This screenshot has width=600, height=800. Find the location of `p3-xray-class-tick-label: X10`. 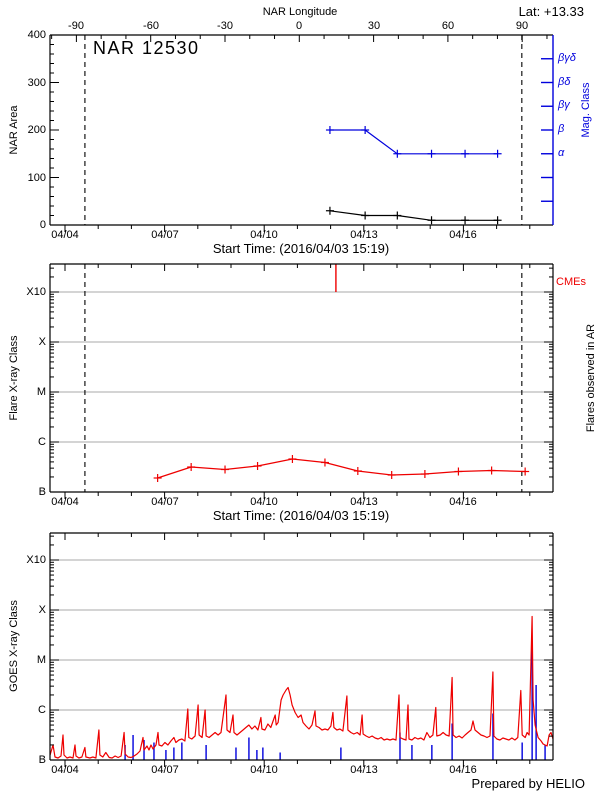

p3-xray-class-tick-label: X10 is located at coordinates (36, 560).